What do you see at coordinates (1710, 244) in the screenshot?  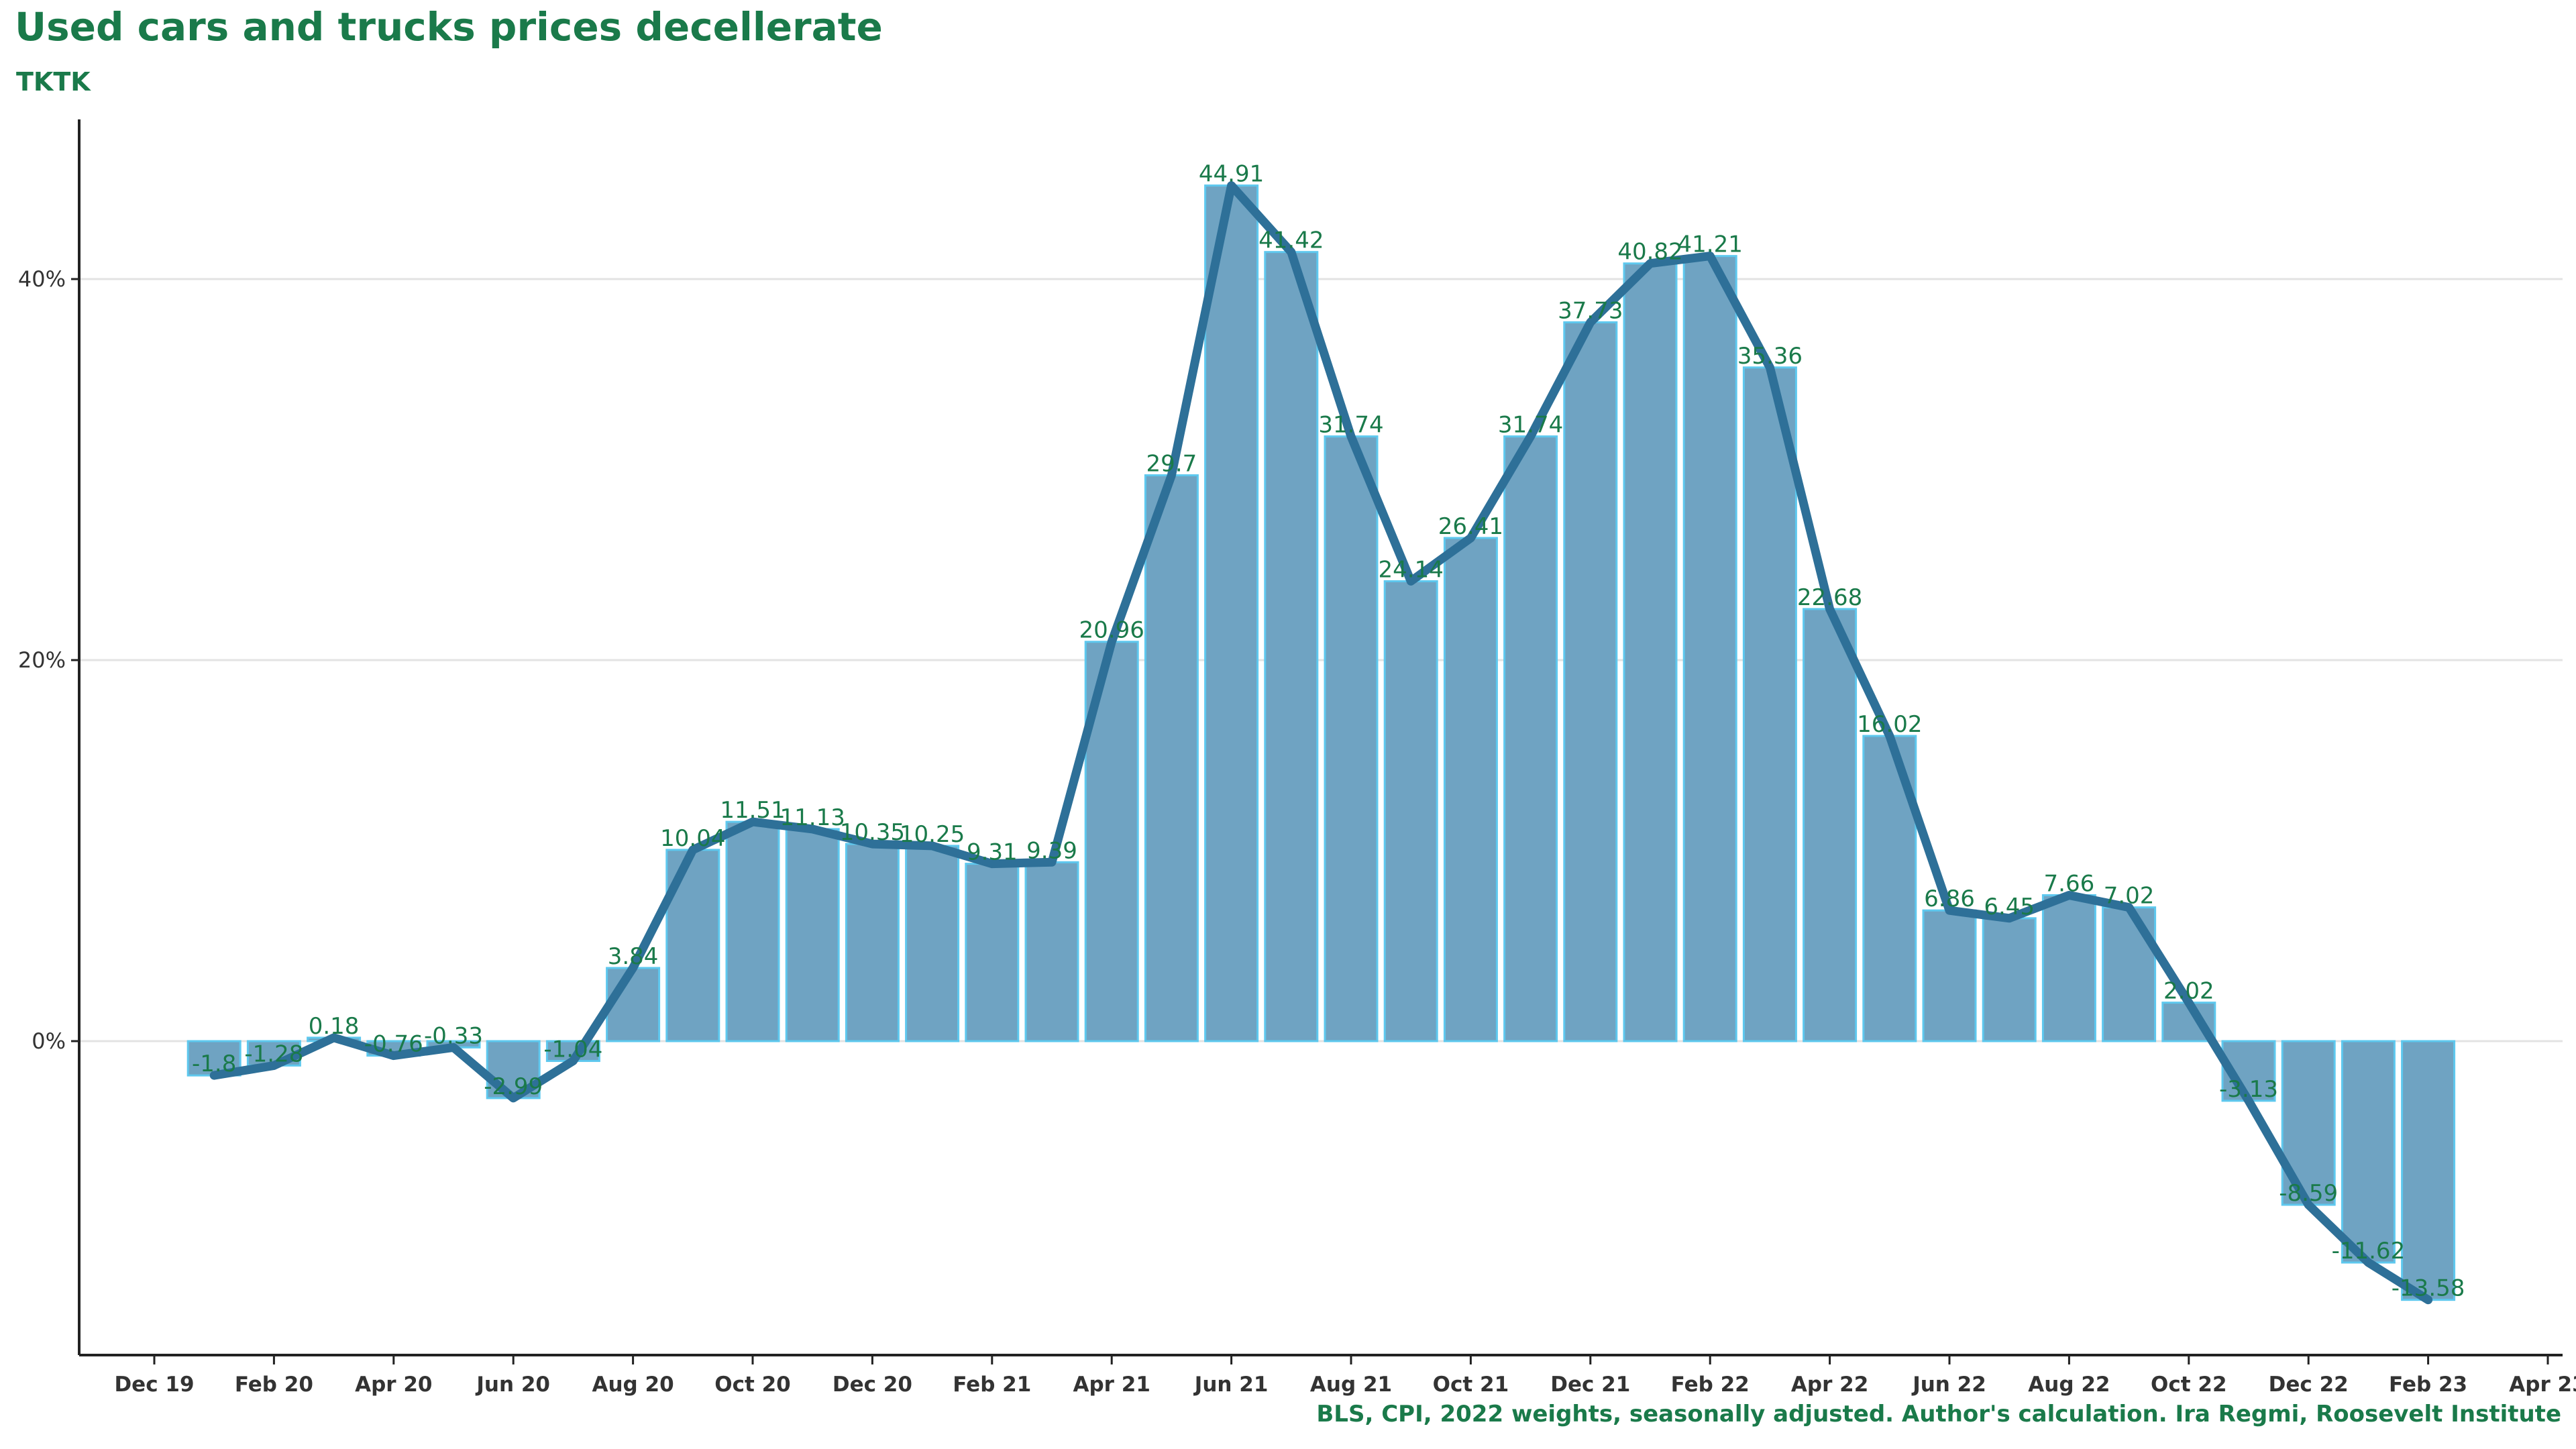 I see `data-label: 41.21` at bounding box center [1710, 244].